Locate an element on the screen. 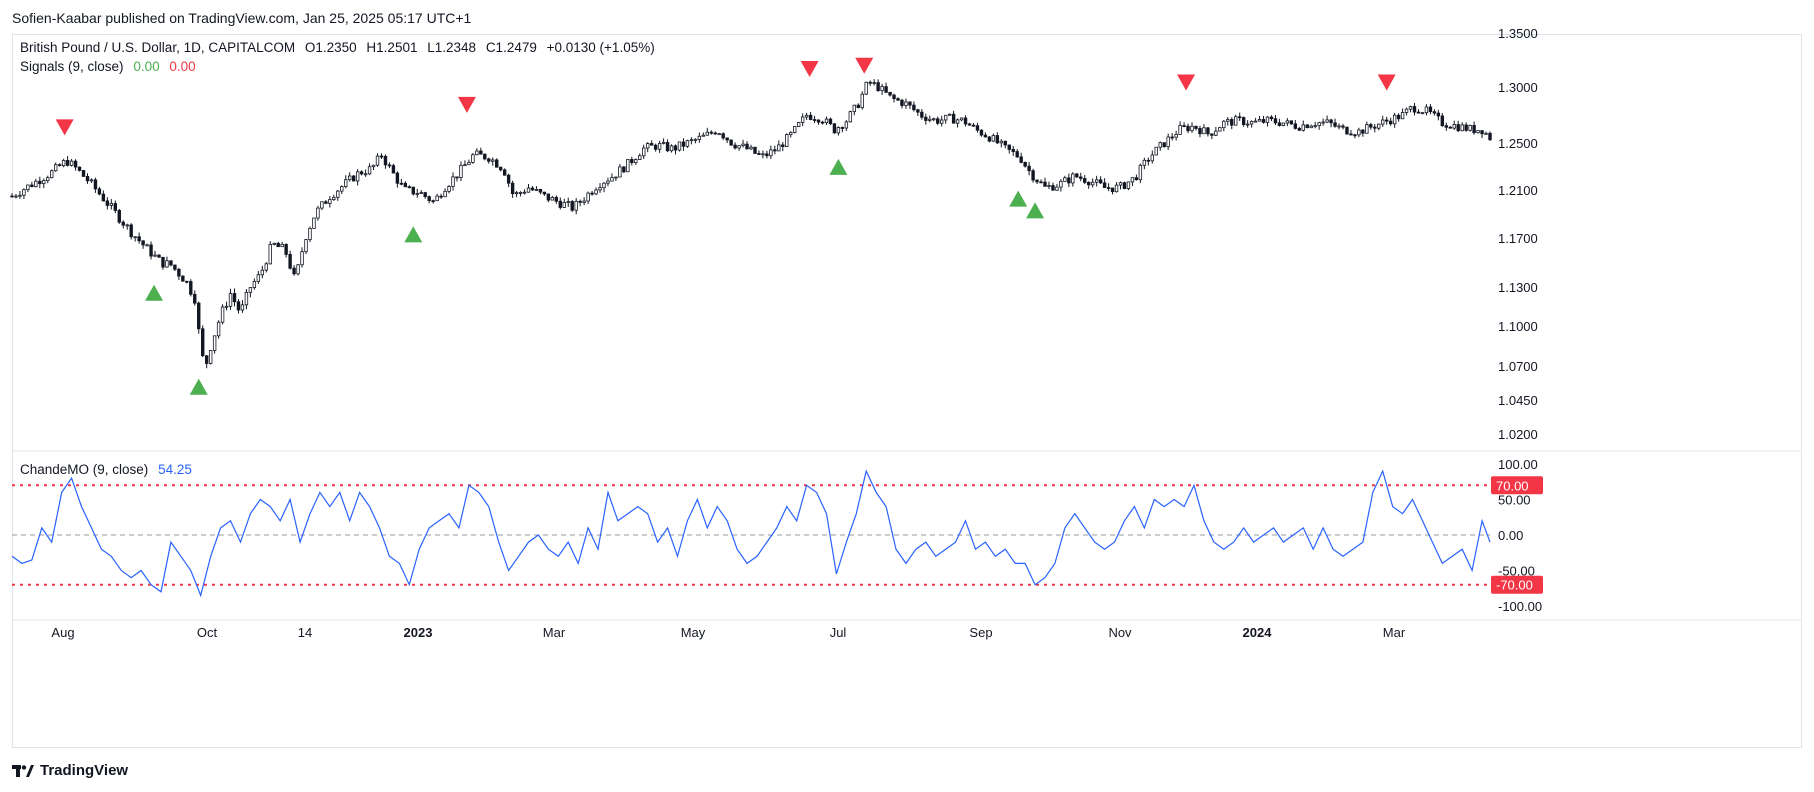 The image size is (1814, 792). signals-label: Signals (9, close) is located at coordinates (72, 66).